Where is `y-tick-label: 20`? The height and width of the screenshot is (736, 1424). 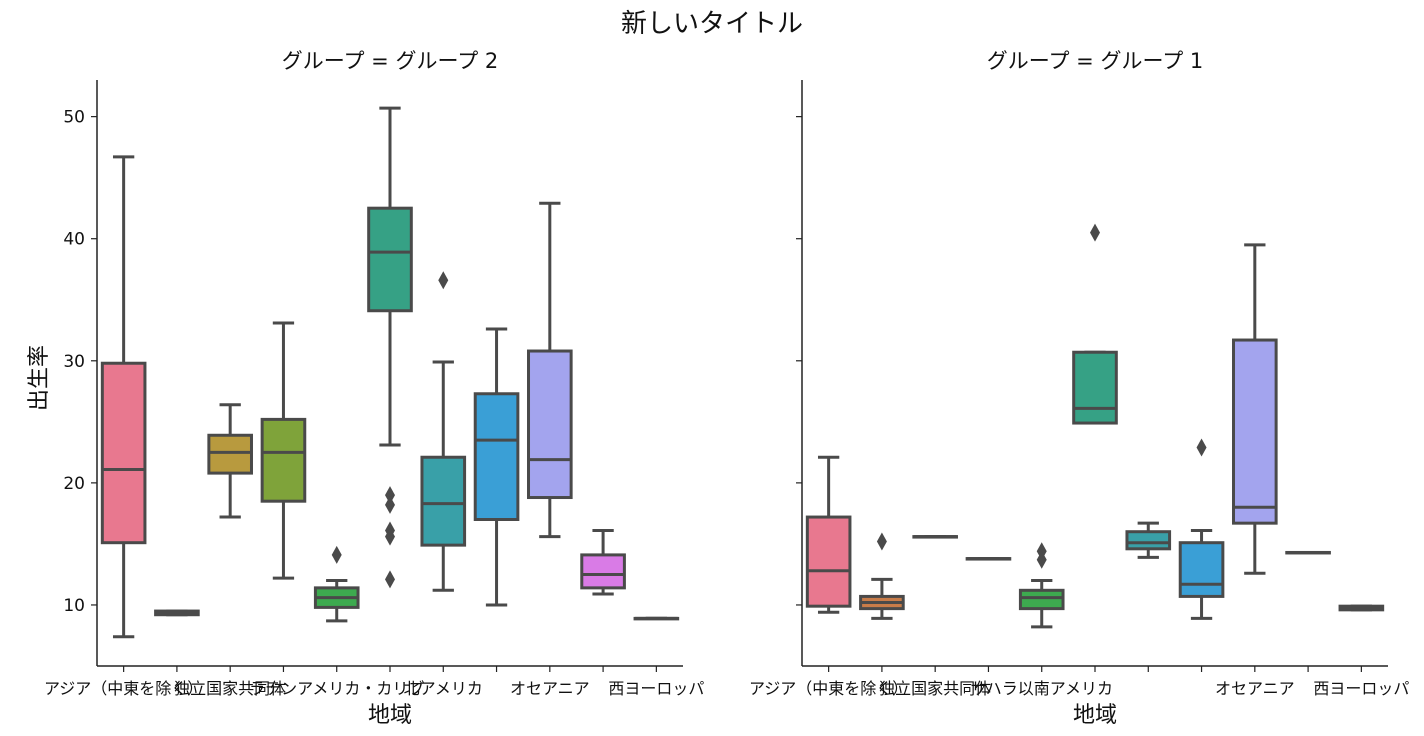
y-tick-label: 20 is located at coordinates (74, 484).